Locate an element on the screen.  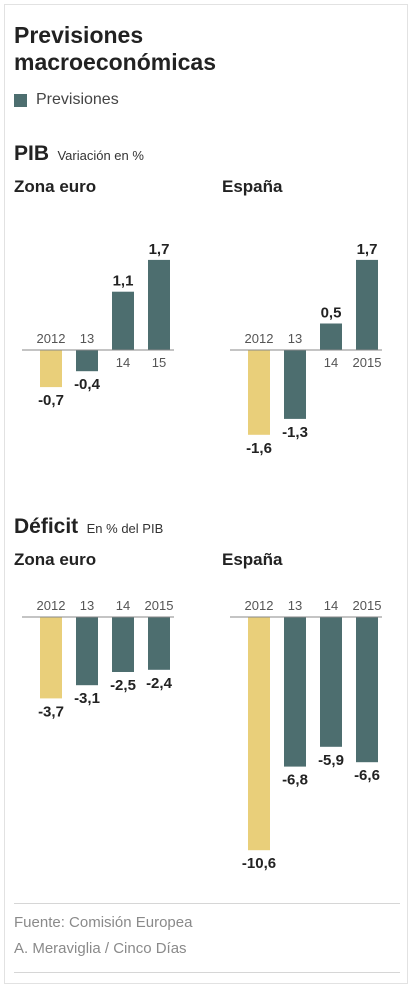
value-label-13: -0,4 is located at coordinates (87, 384).